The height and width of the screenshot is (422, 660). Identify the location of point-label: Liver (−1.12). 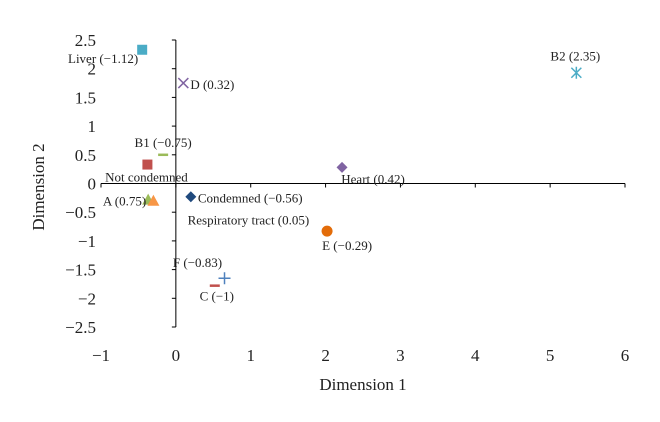
(103, 58).